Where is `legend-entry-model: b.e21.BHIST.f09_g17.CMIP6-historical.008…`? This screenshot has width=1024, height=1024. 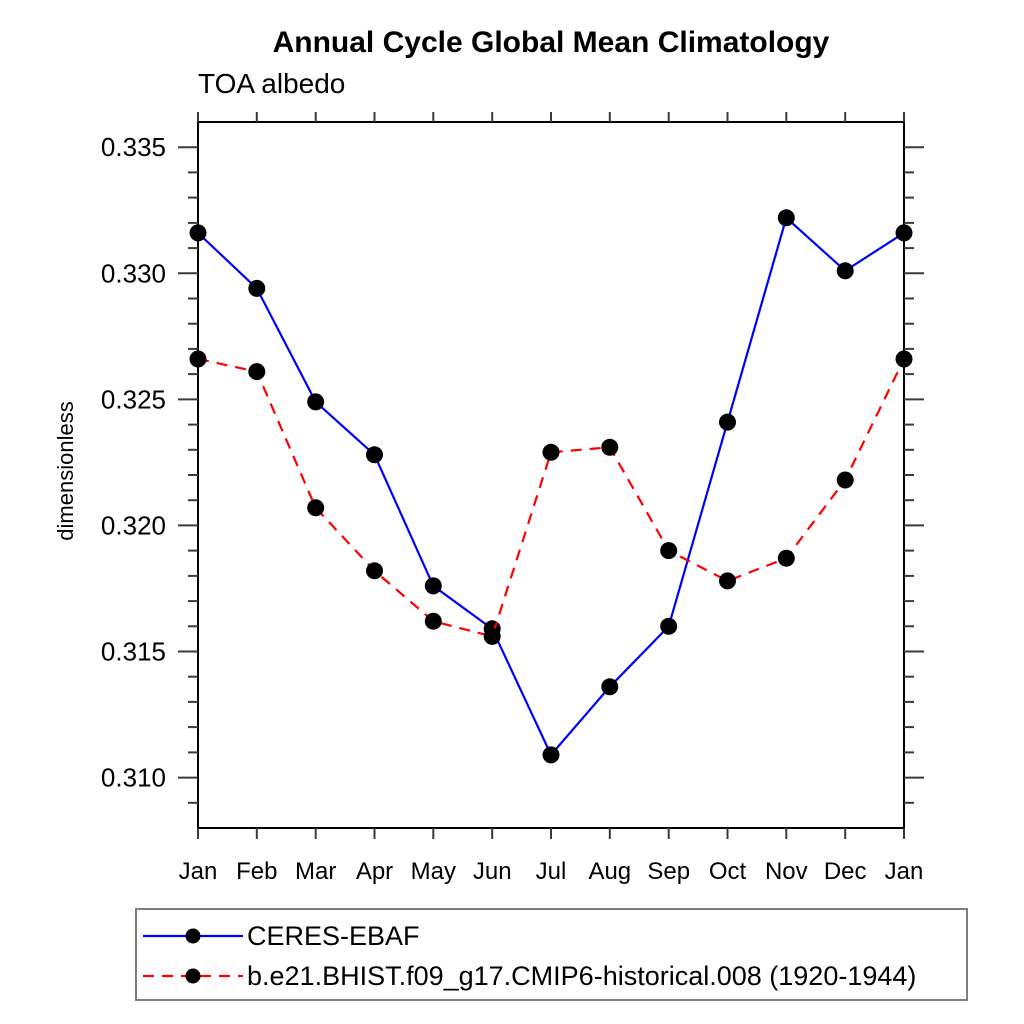
legend-entry-model: b.e21.BHIST.f09_g17.CMIP6-historical.008… is located at coordinates (528, 976).